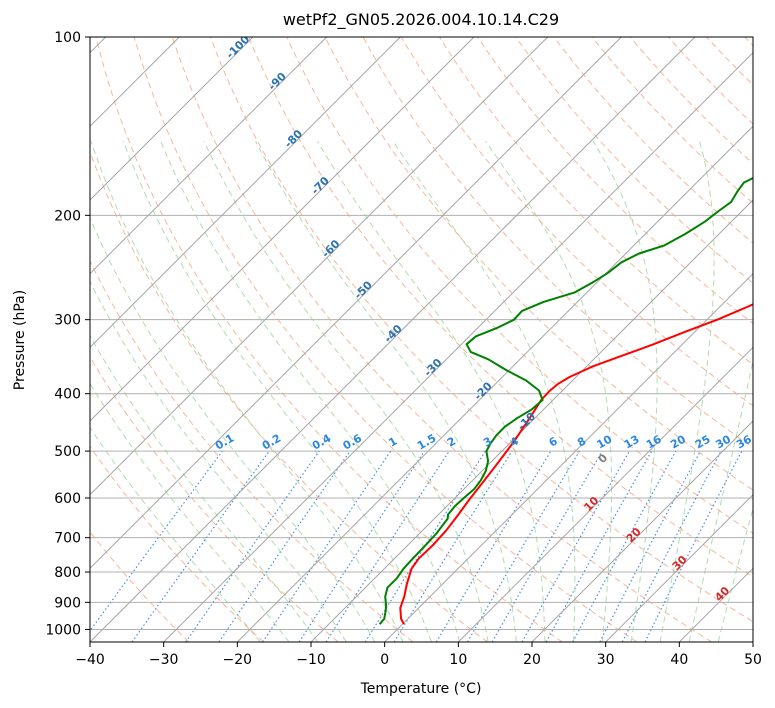 This screenshot has width=775, height=708. I want to click on mixing-ratio-label: 36, so click(744, 441).